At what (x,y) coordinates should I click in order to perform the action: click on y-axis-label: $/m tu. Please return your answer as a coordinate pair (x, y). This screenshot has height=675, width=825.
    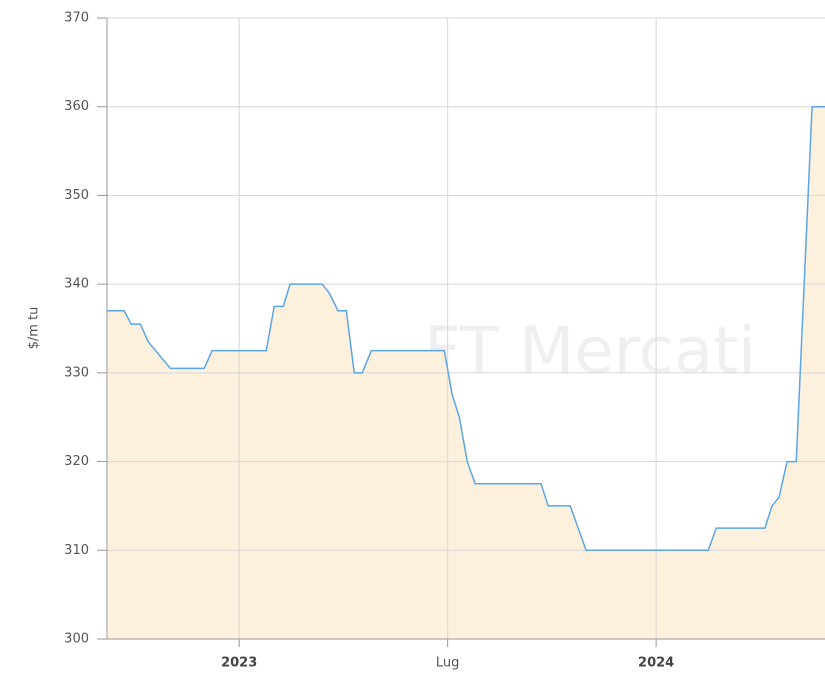
    Looking at the image, I should click on (34, 328).